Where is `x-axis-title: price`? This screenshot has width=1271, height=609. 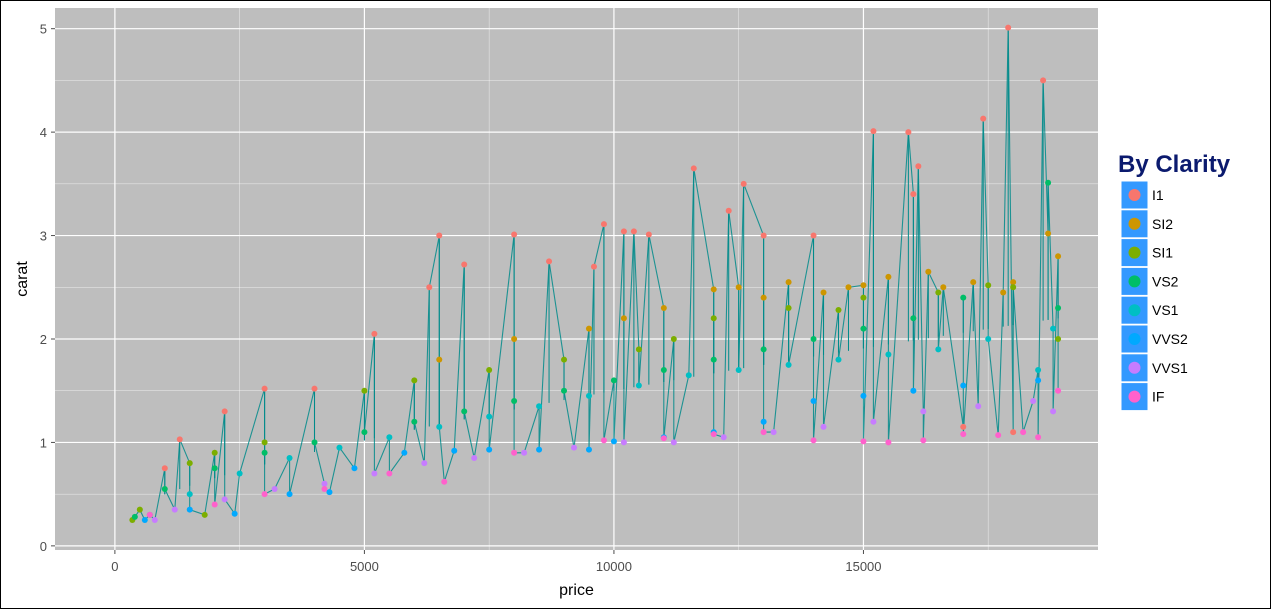
x-axis-title: price is located at coordinates (576, 590).